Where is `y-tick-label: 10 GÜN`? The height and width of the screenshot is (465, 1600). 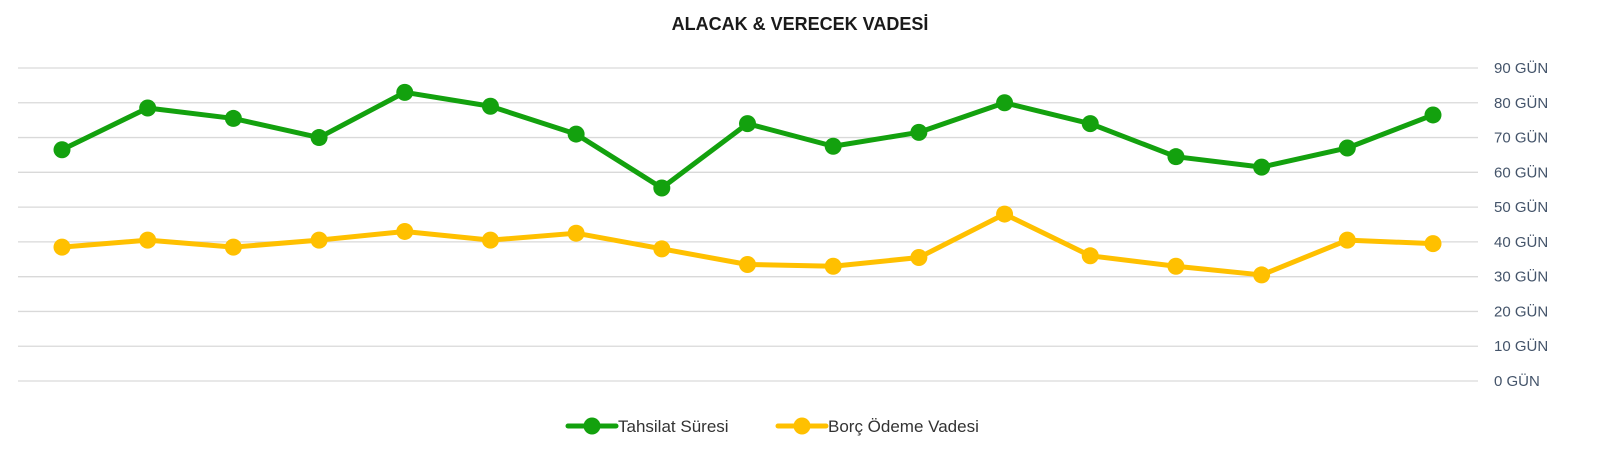 y-tick-label: 10 GÜN is located at coordinates (1521, 346).